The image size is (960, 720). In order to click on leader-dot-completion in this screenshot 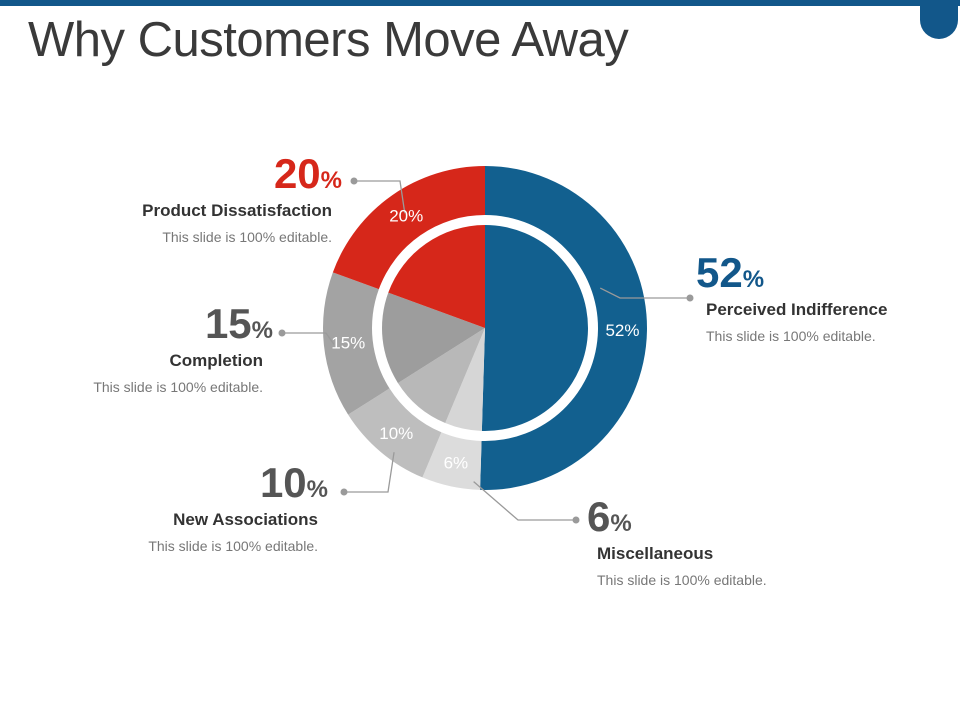, I will do `click(282, 333)`.